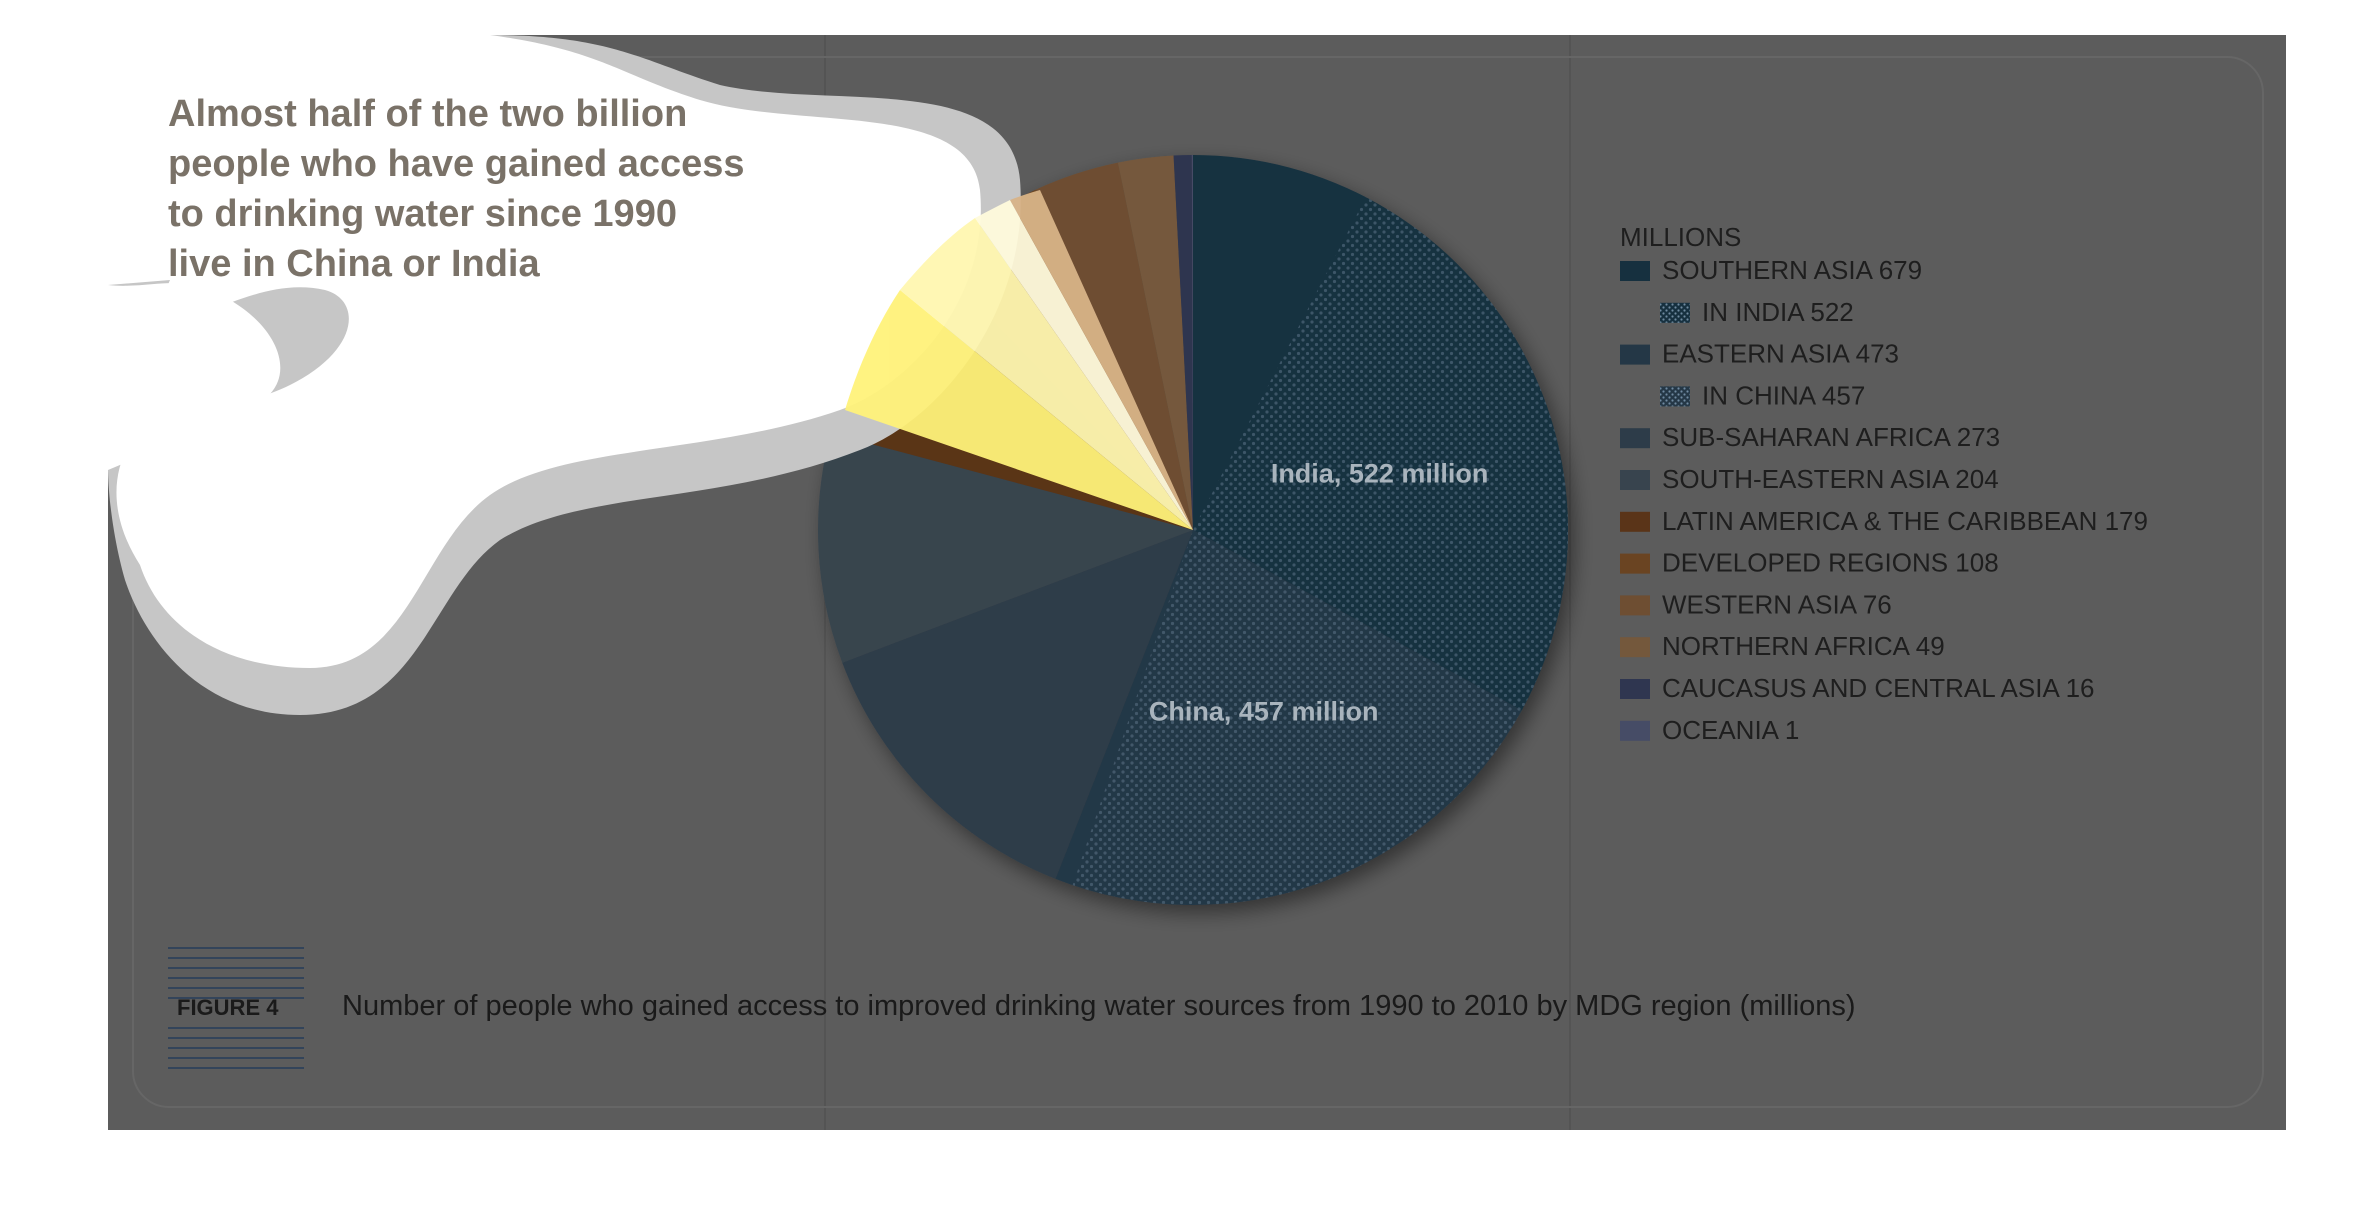 The image size is (2378, 1216). Describe the element at coordinates (1777, 604) in the screenshot. I see `legend-label: WESTERN ASIA 76` at that location.